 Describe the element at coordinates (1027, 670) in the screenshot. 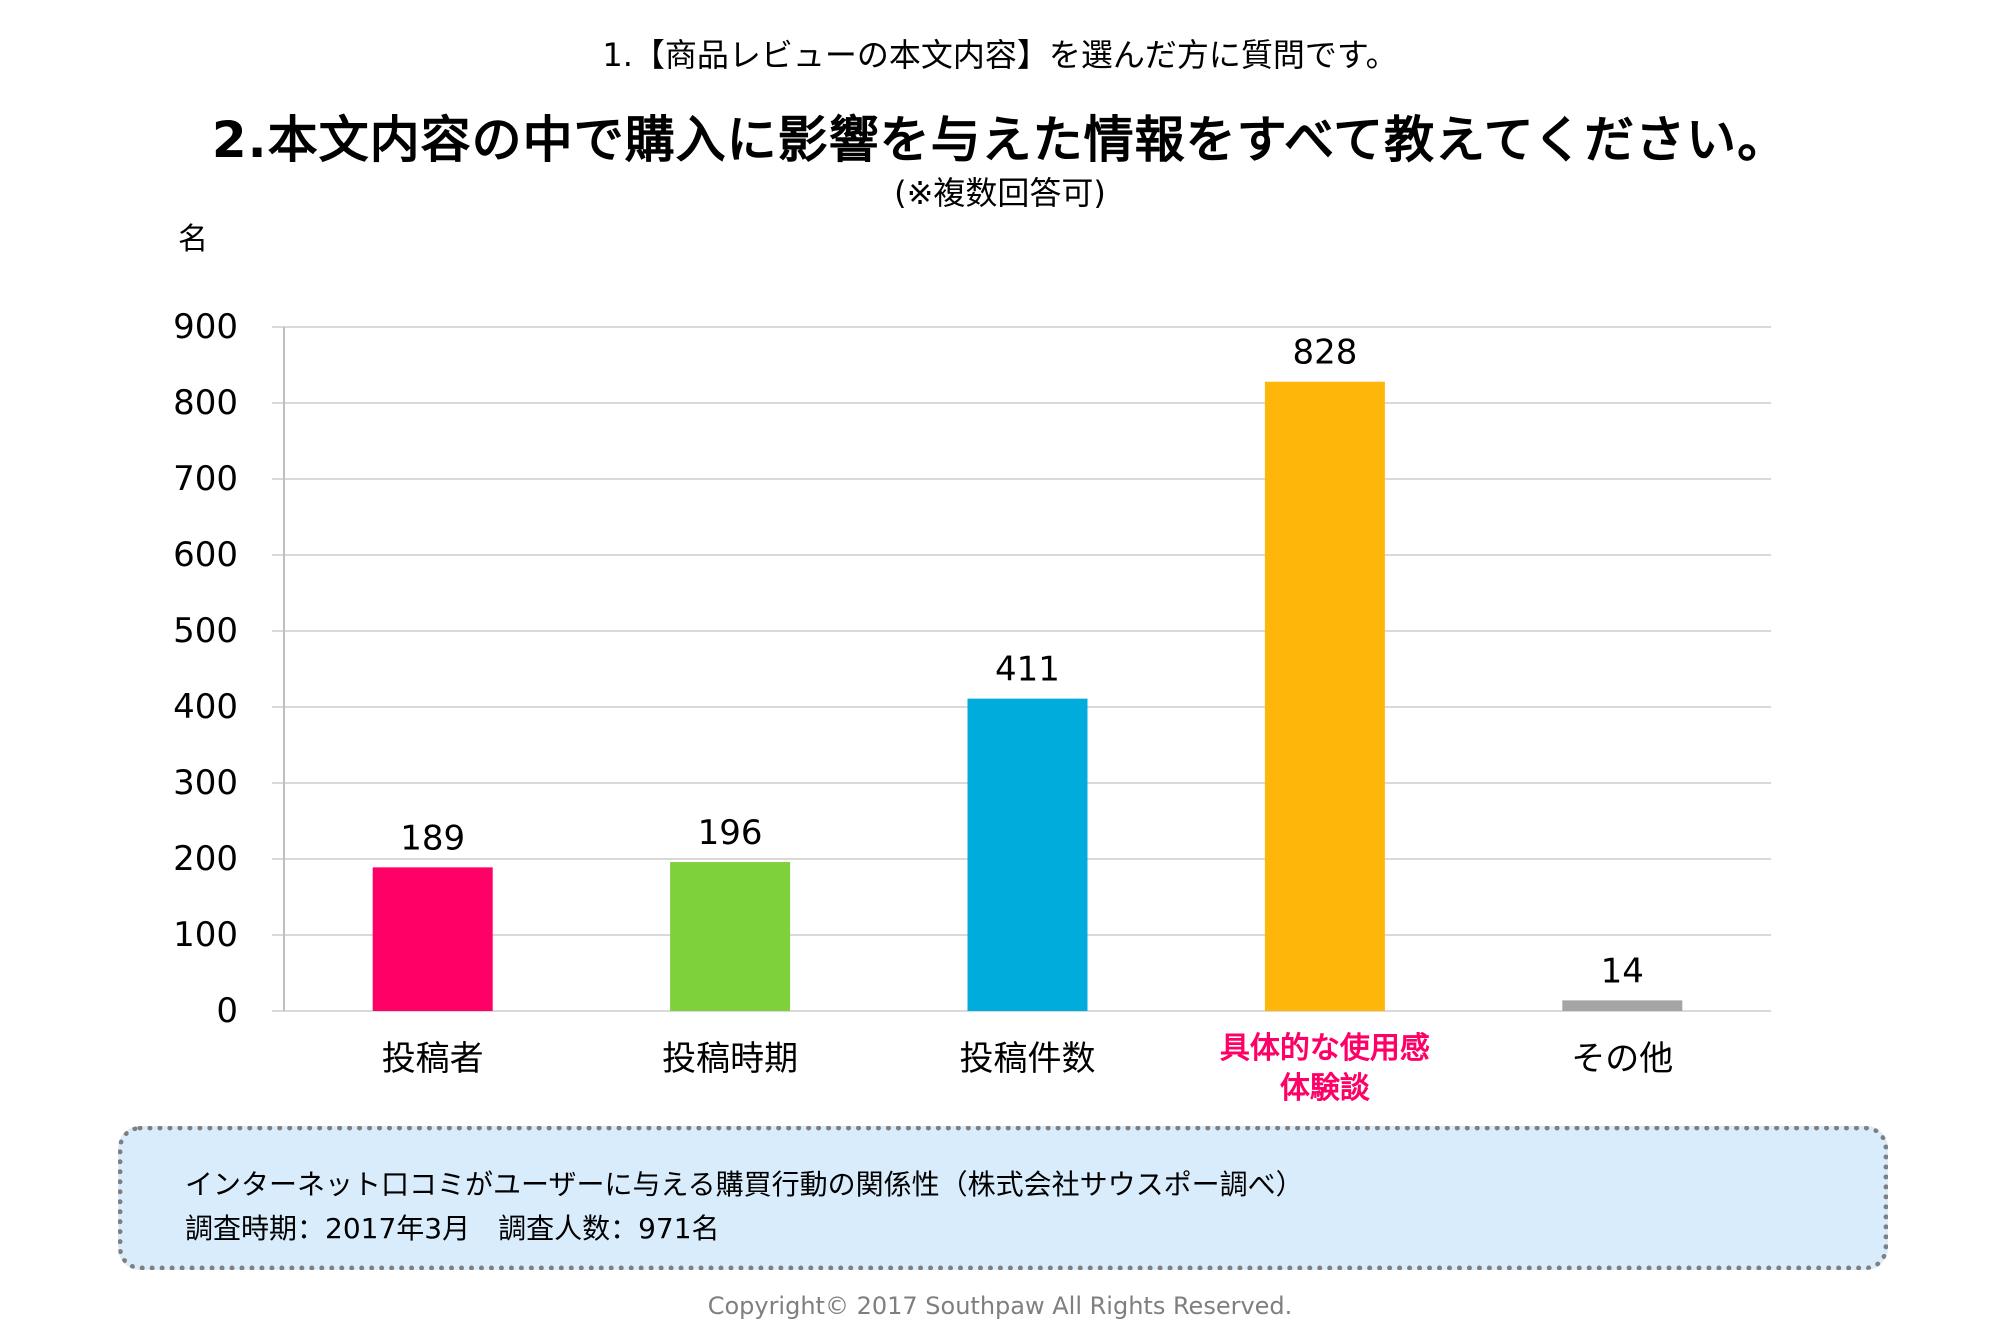

I see `data-label: 411` at that location.